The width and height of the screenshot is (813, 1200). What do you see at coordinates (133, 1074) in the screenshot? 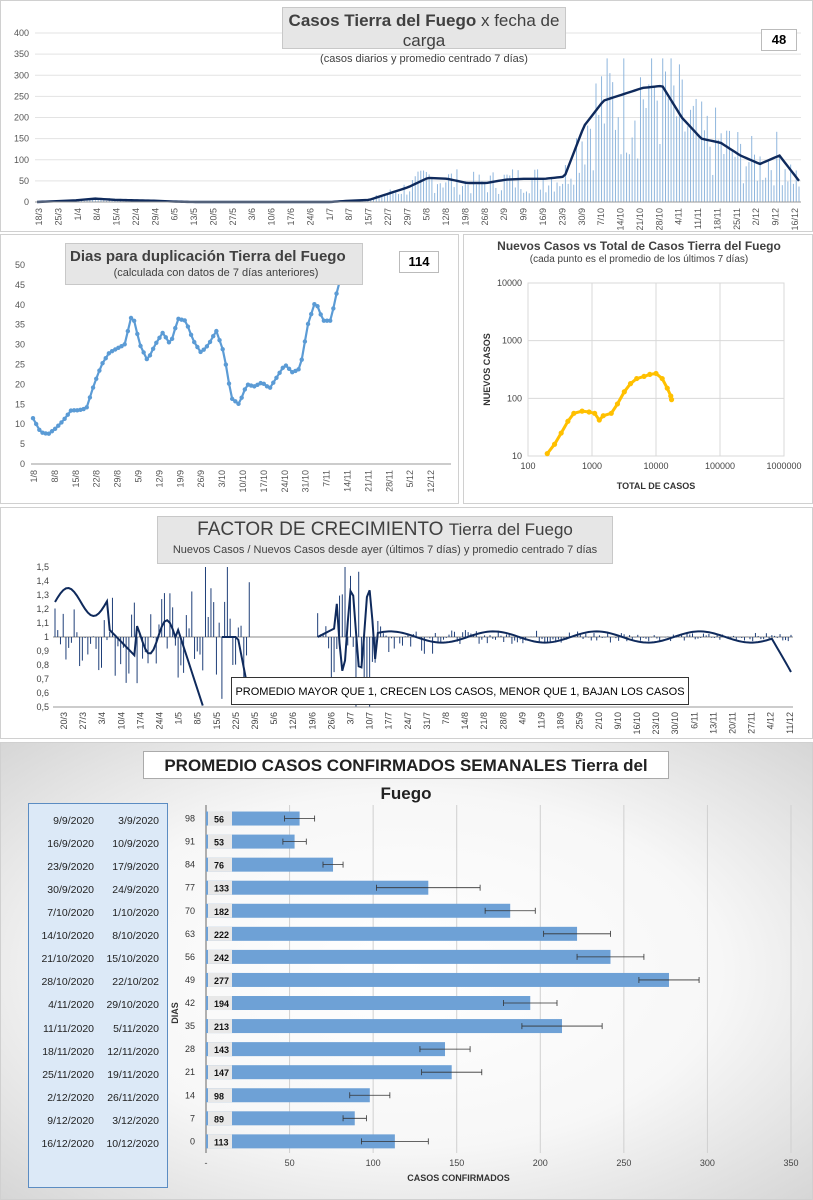
I see `range-start-date: 19/11/2020` at bounding box center [133, 1074].